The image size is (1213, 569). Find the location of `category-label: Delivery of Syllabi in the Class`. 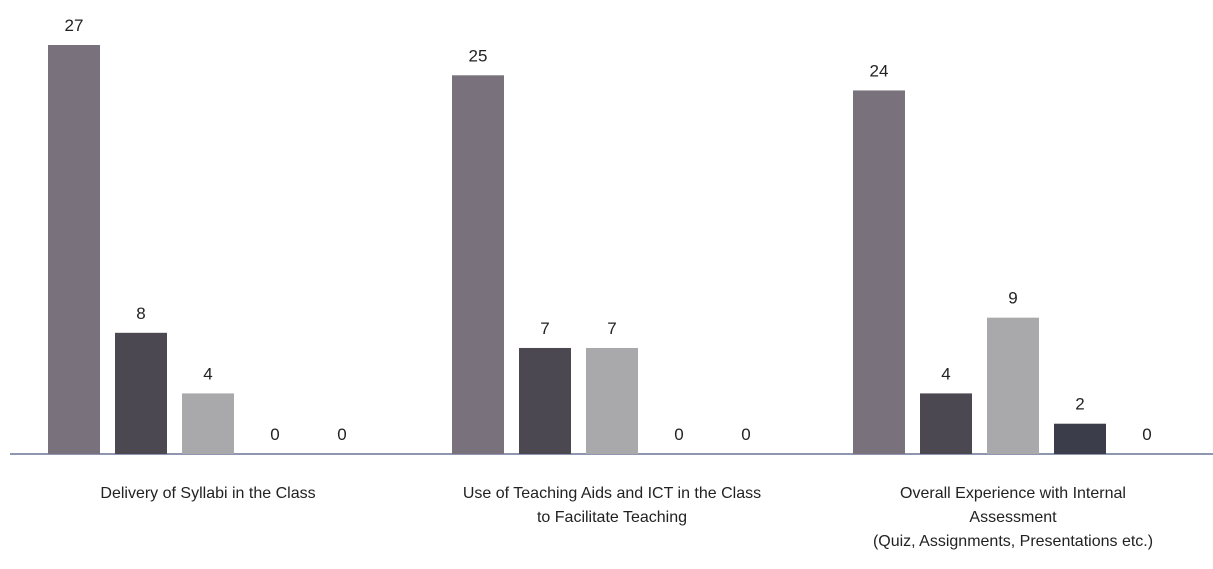

category-label: Delivery of Syllabi in the Class is located at coordinates (208, 493).